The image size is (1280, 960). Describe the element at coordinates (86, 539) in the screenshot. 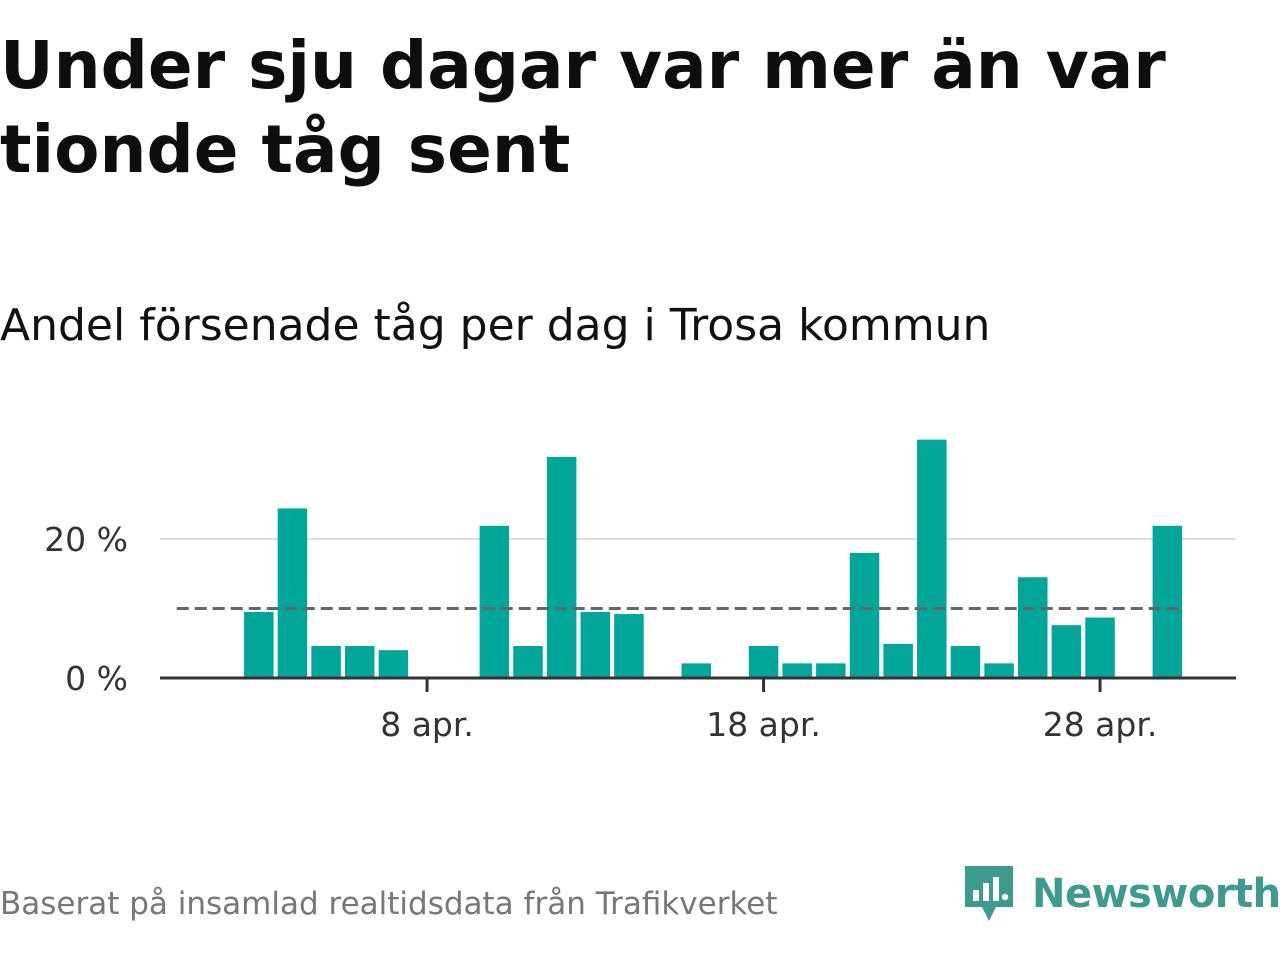

I see `y-tick-label: 20 %` at that location.